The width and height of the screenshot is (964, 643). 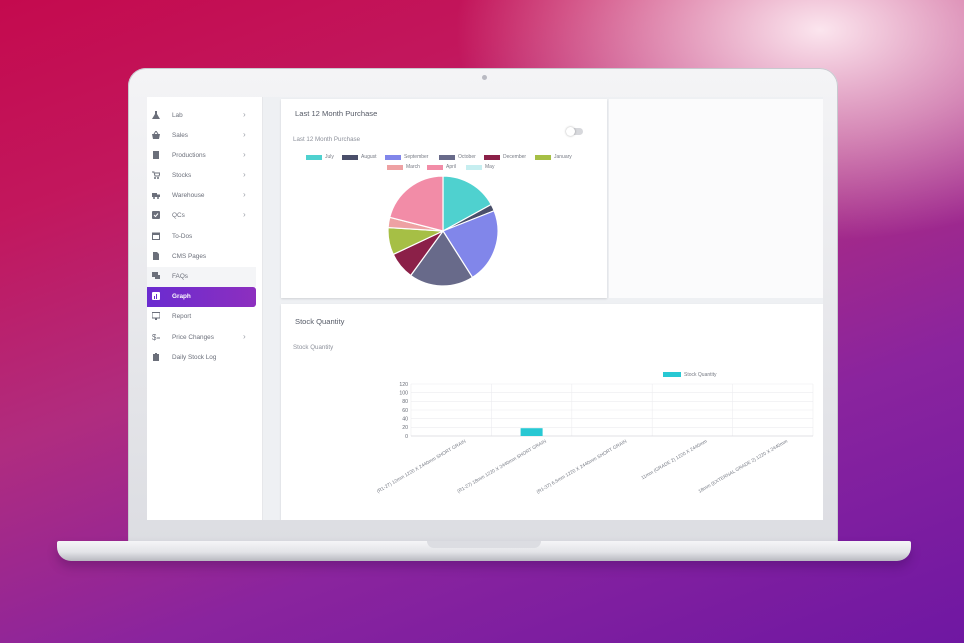 I want to click on legend-item: April, so click(x=441, y=167).